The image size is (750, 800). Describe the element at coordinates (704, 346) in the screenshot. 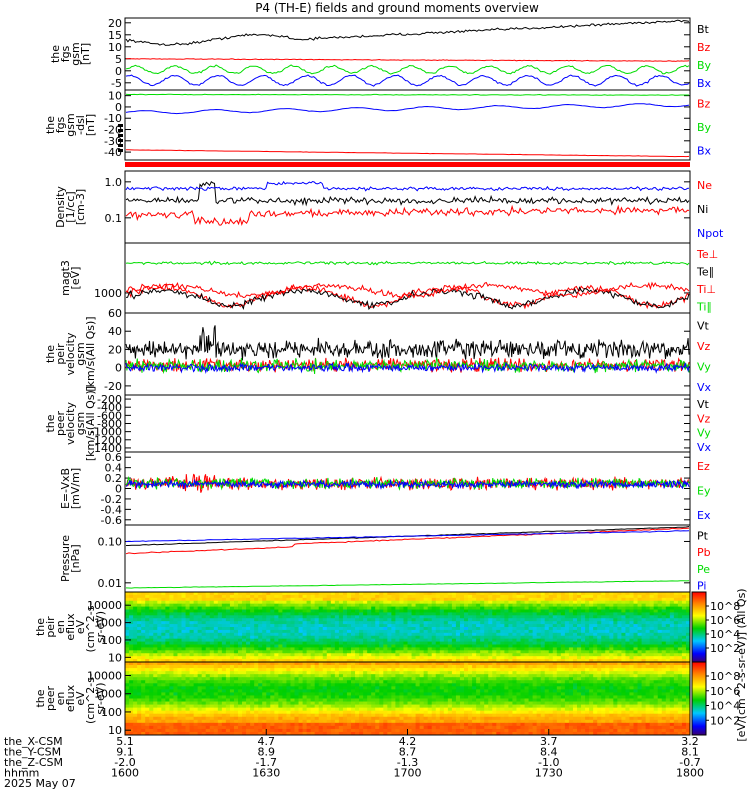

I see `legend-entry: Vz` at that location.